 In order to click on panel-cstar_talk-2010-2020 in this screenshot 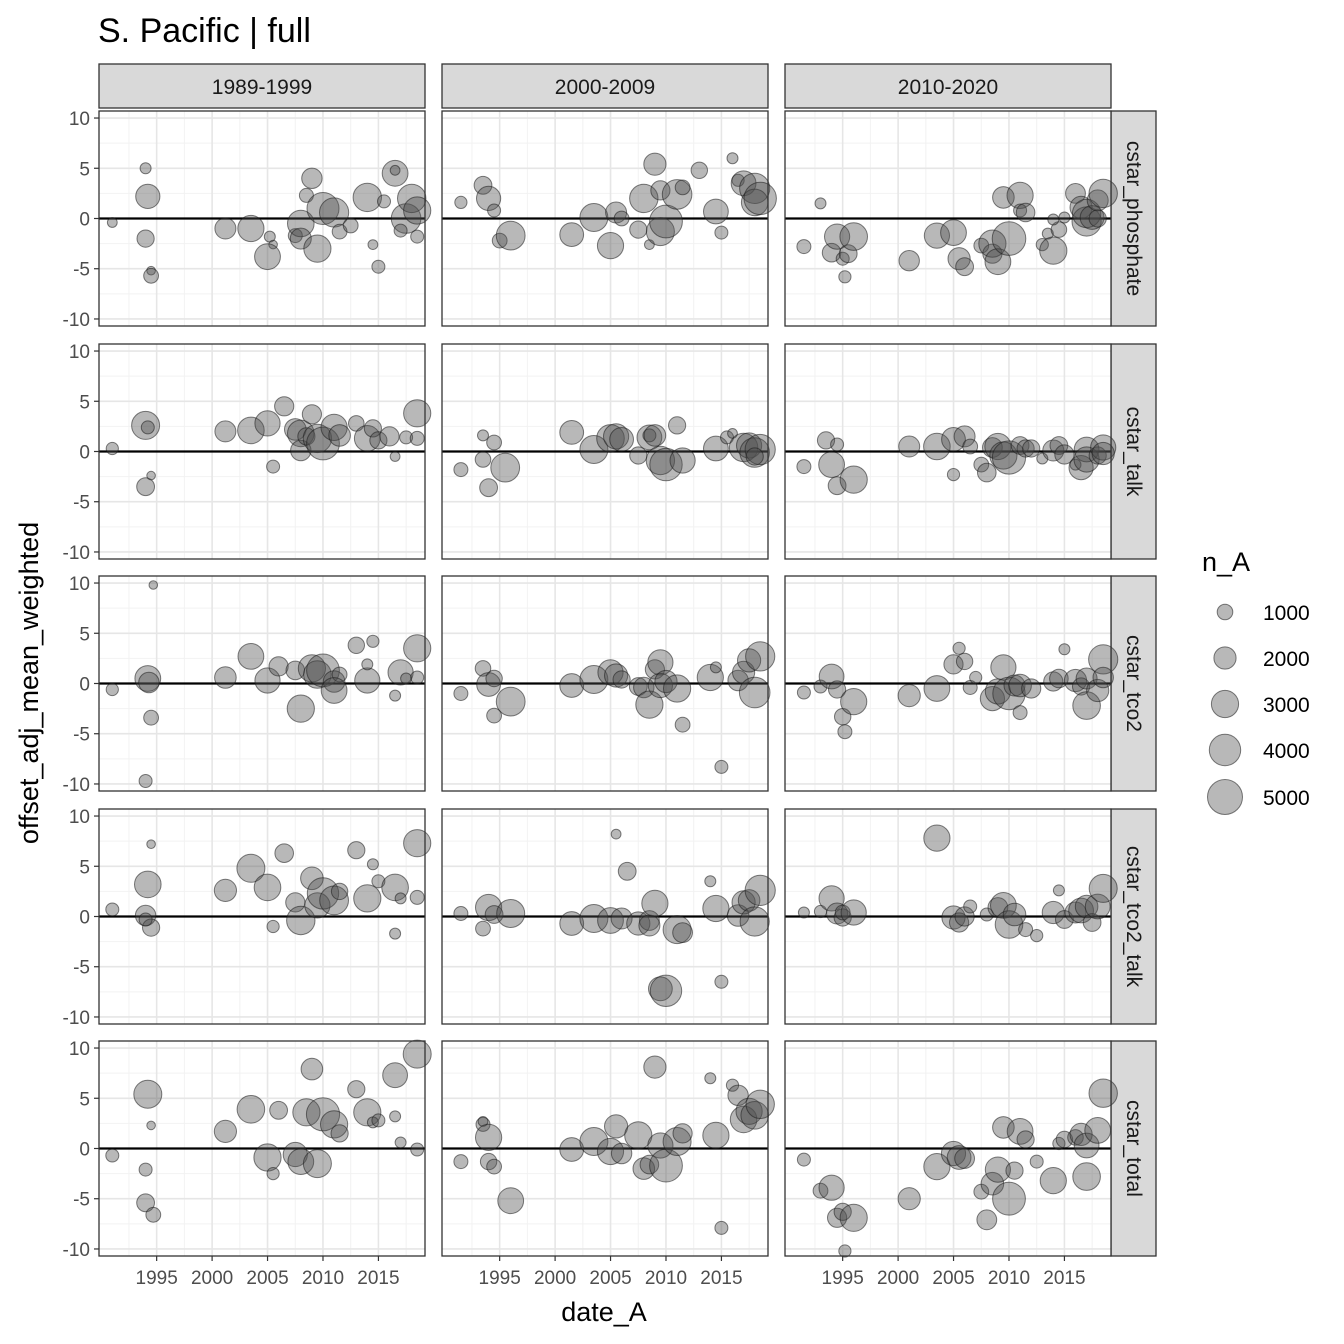, I will do `click(950, 451)`.